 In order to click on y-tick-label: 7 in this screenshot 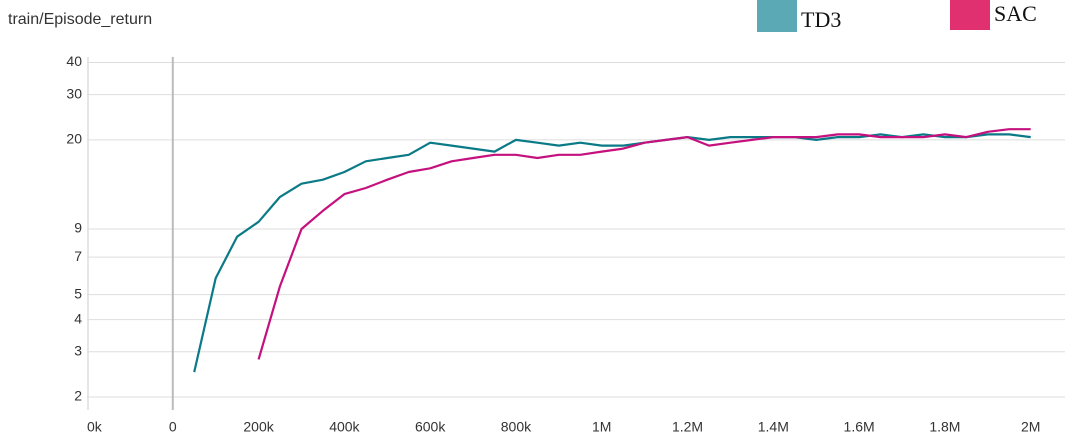, I will do `click(78, 256)`.